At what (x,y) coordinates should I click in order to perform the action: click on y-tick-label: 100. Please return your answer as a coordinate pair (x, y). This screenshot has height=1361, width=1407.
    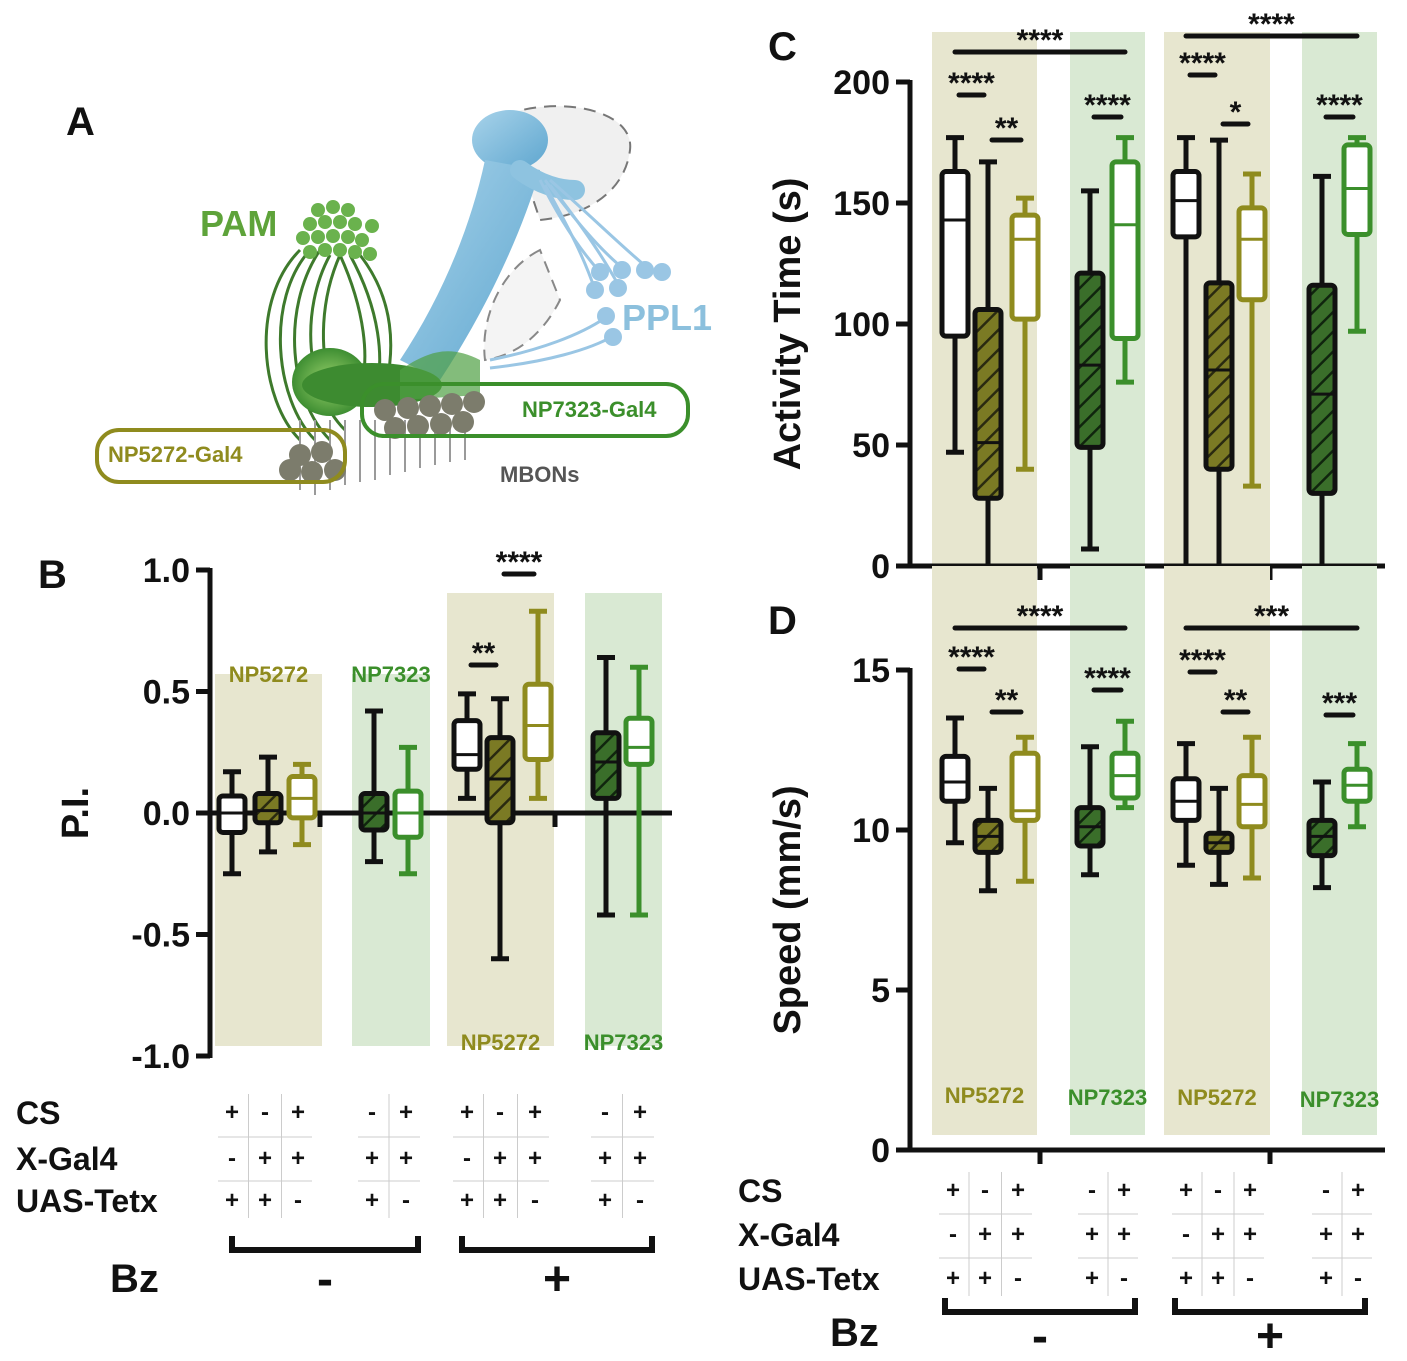
    Looking at the image, I should click on (861, 325).